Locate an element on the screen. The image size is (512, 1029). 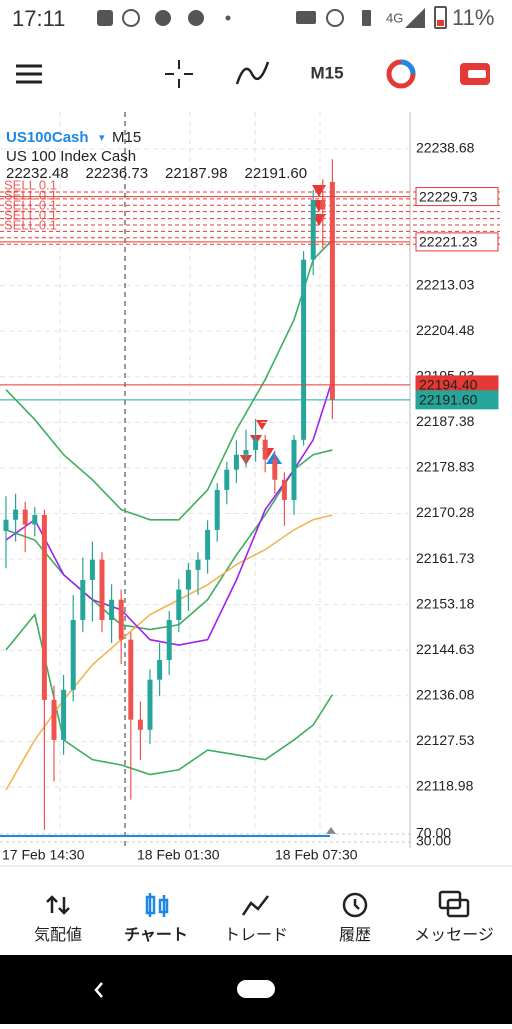
oscillator-label: 70.00 is located at coordinates (433, 833).